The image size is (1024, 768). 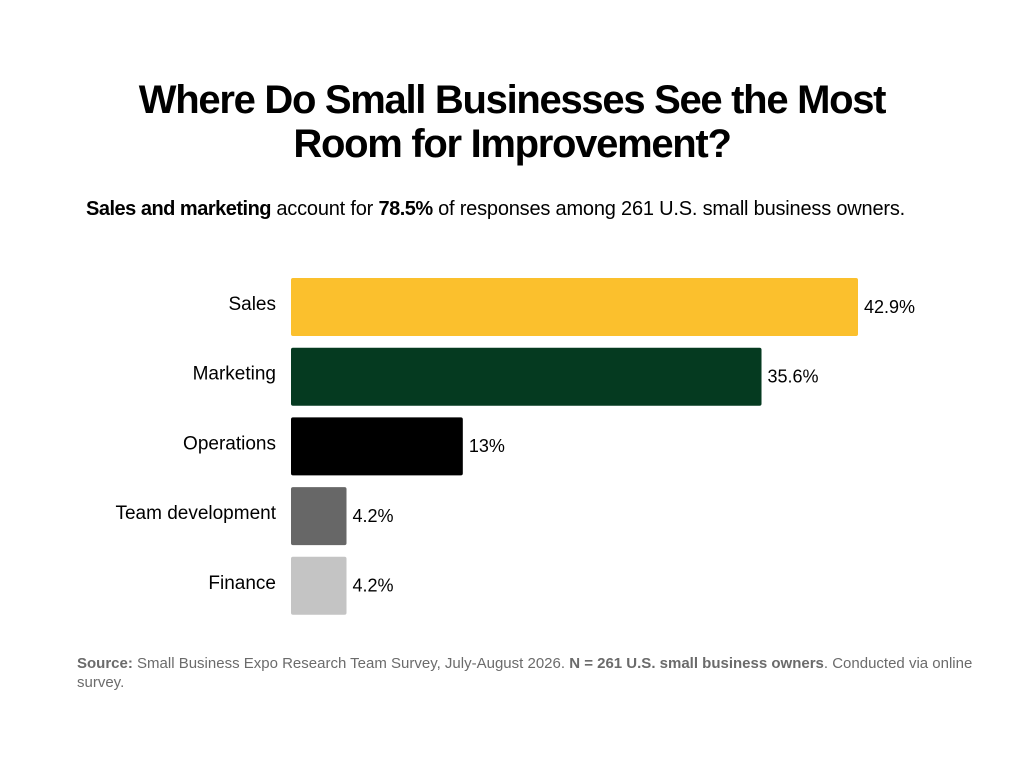 I want to click on chart-title-line-2: Room for Improvement?, so click(x=512, y=144).